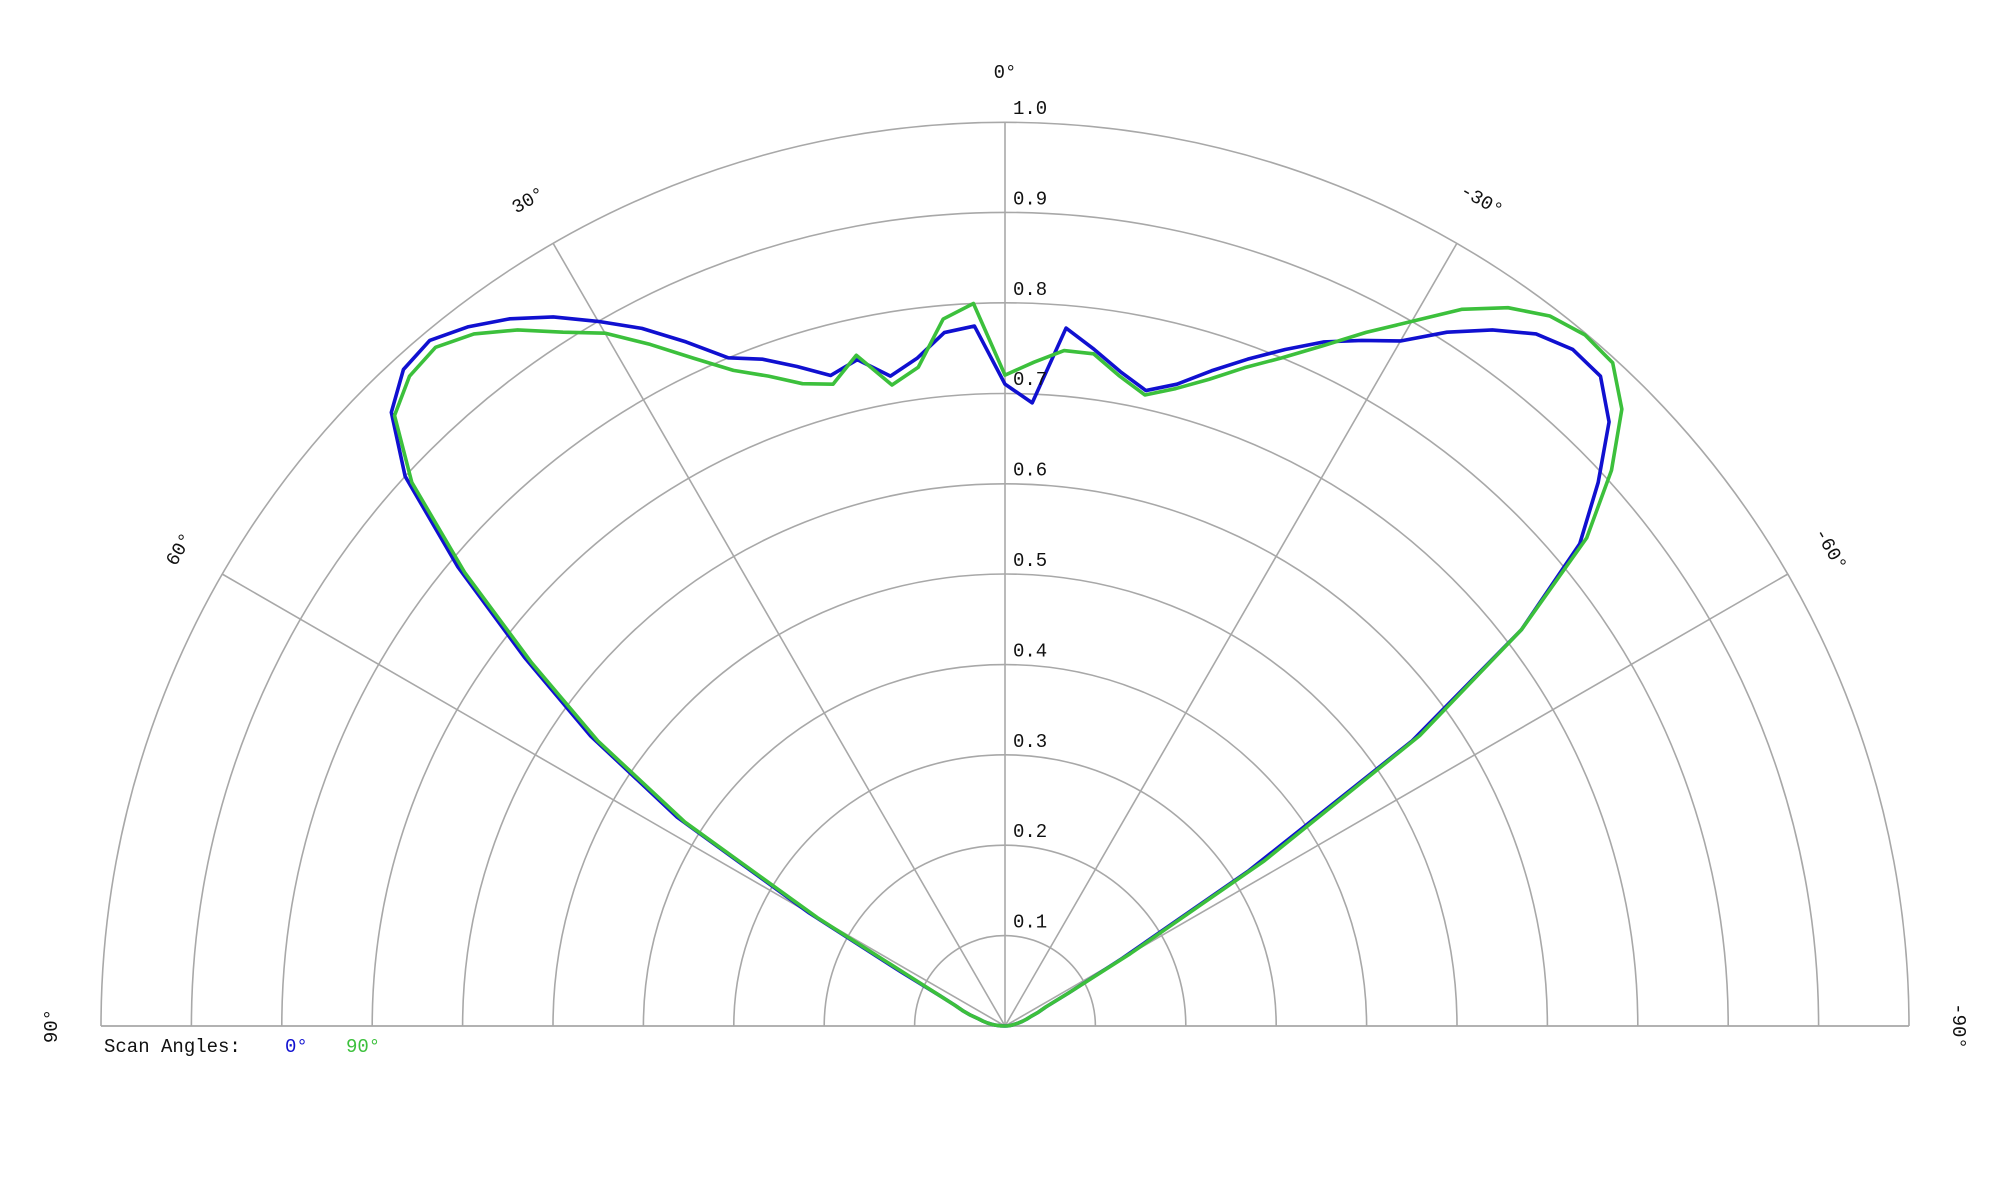 This screenshot has width=2000, height=1200. Describe the element at coordinates (1030, 561) in the screenshot. I see `r-tick-label: 0.5` at that location.